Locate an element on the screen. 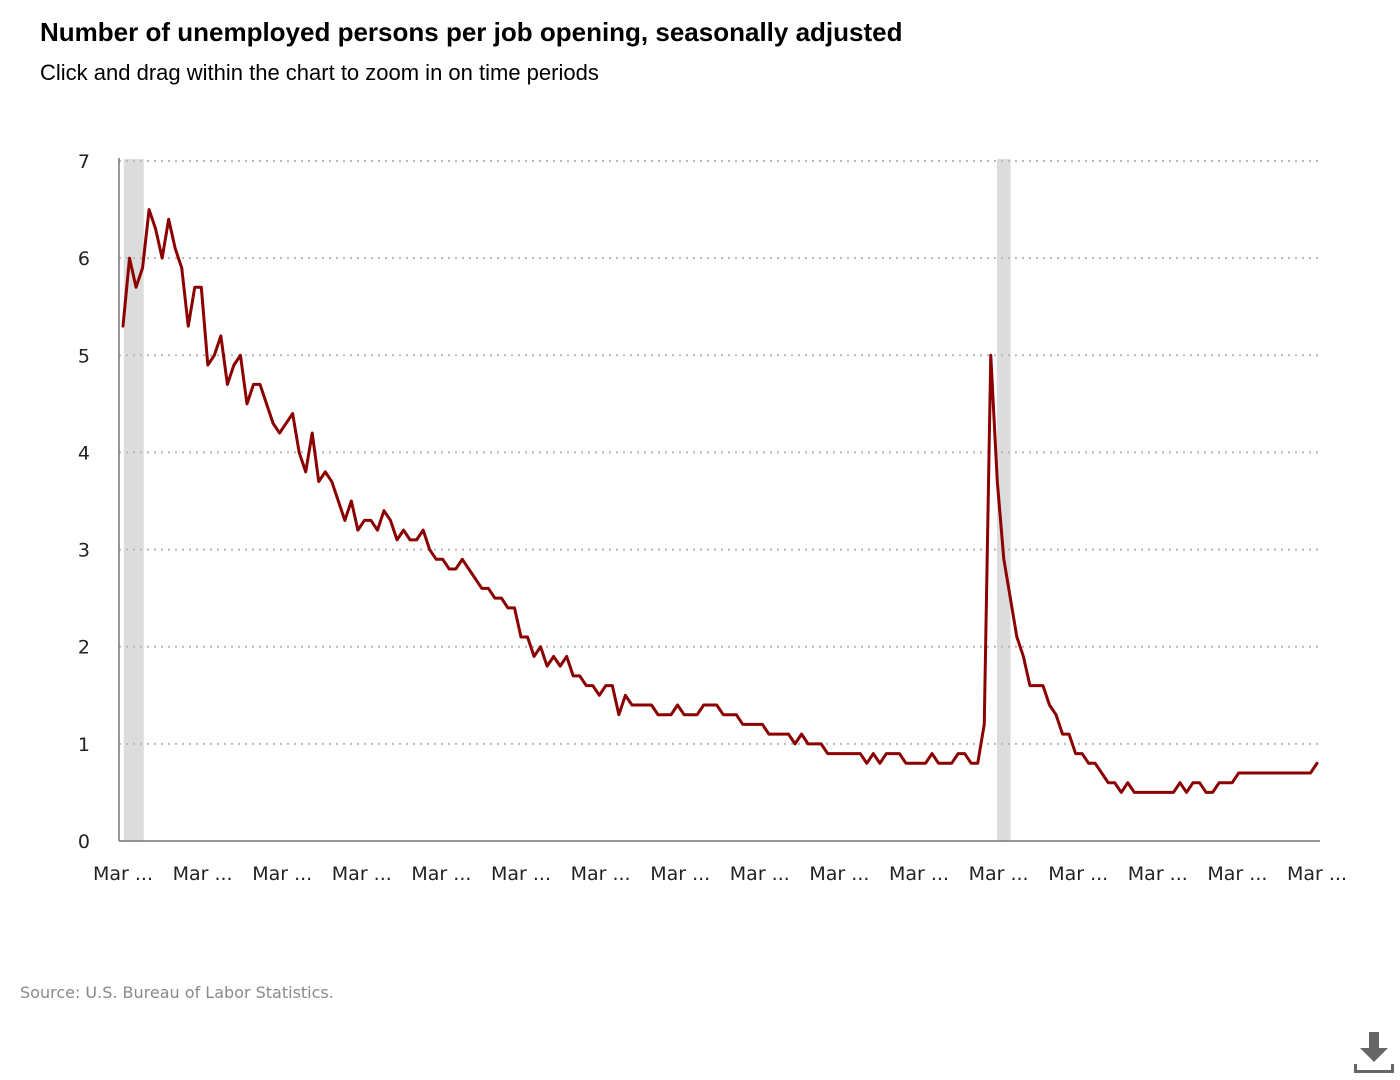  download-icon is located at coordinates (1374, 1052).